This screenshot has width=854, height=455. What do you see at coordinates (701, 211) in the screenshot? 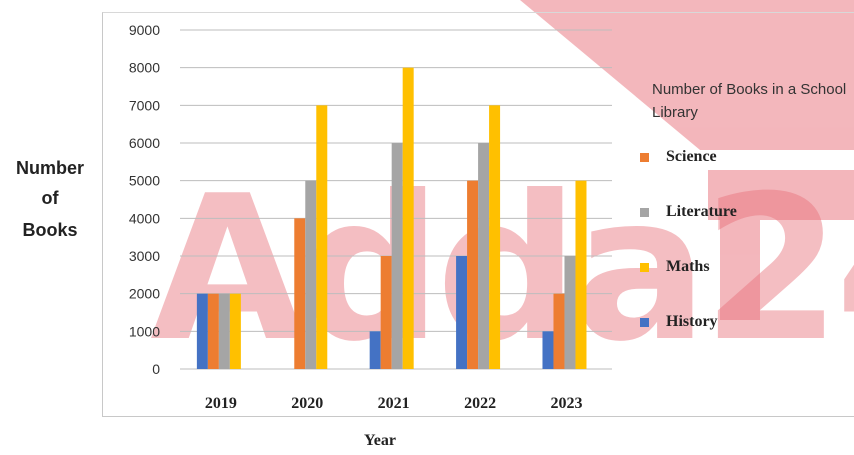
I see `legend-label-literature: Literature` at bounding box center [701, 211].